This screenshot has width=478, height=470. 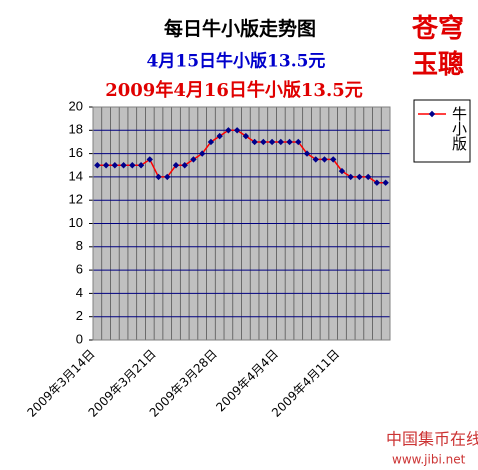 What do you see at coordinates (236, 61) in the screenshot?
I see `chart-subtitle: 4月15日牛小版13.5元` at bounding box center [236, 61].